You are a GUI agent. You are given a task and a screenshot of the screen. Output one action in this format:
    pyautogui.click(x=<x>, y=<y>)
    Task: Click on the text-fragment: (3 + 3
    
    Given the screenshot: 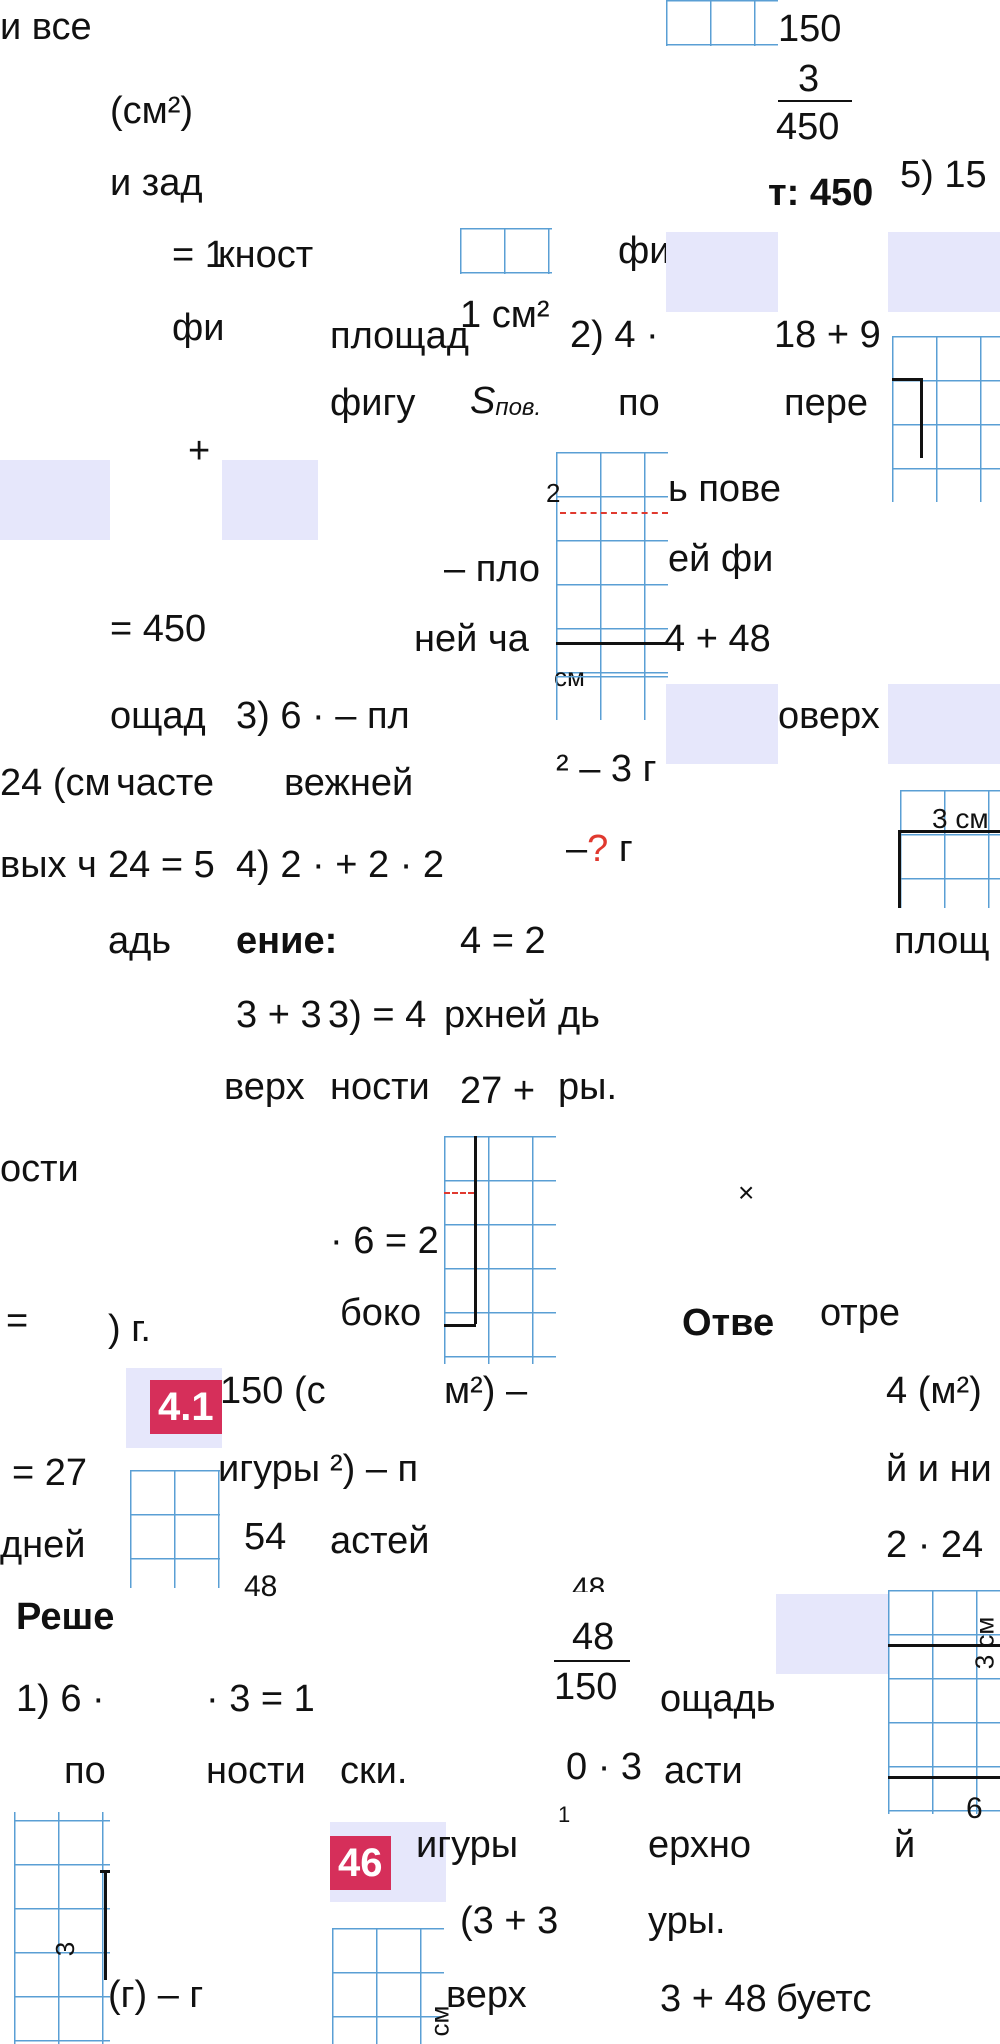 What is the action you would take?
    pyautogui.click(x=509, y=1921)
    